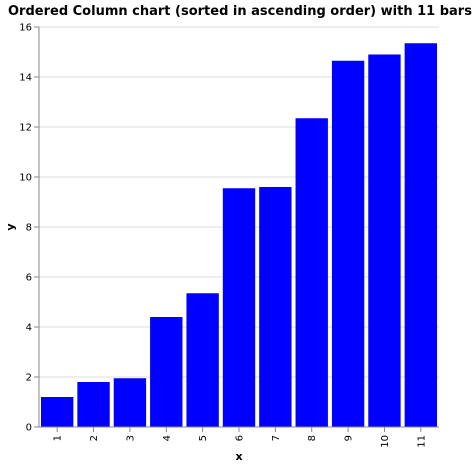  Describe the element at coordinates (29, 278) in the screenshot. I see `y-tick-label: 6` at that location.